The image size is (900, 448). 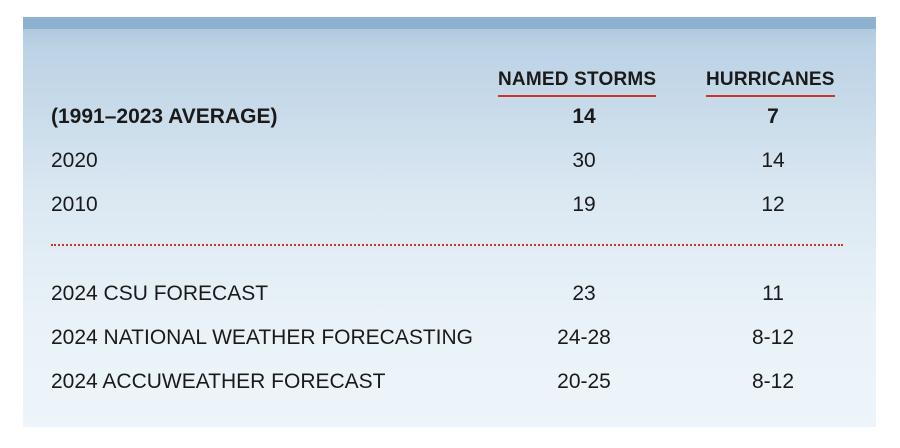 I want to click on table-row-csu-forecast: 2024 CSU FORECAST 23 11, so click(x=449, y=297).